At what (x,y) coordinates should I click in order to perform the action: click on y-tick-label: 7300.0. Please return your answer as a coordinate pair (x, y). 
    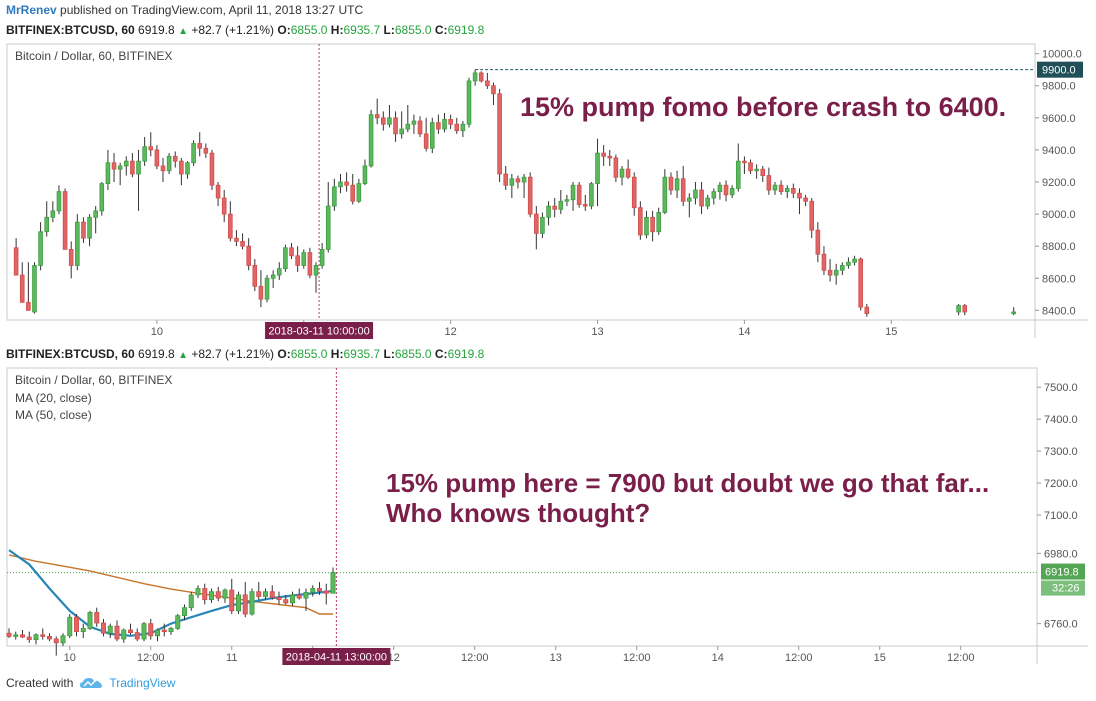
    Looking at the image, I should click on (1061, 452).